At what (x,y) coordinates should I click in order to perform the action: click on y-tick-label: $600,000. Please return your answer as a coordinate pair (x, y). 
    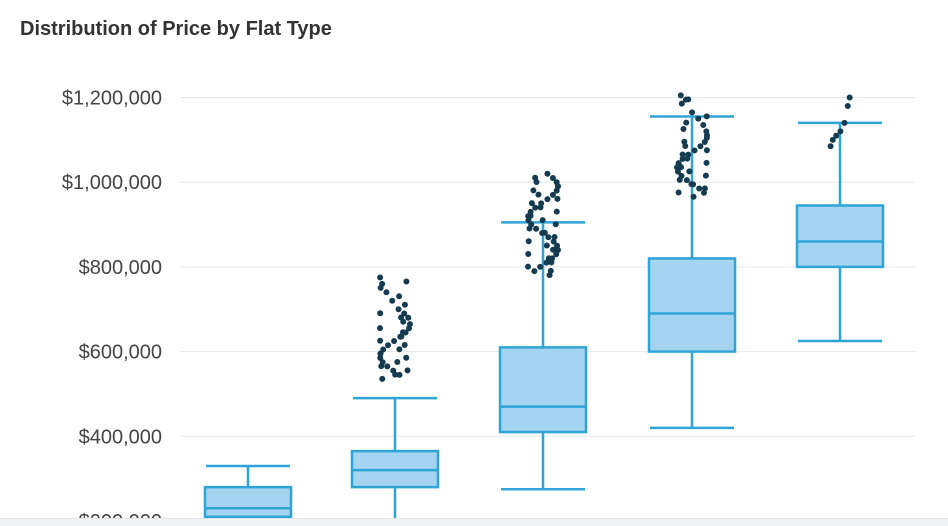
    Looking at the image, I should click on (120, 353).